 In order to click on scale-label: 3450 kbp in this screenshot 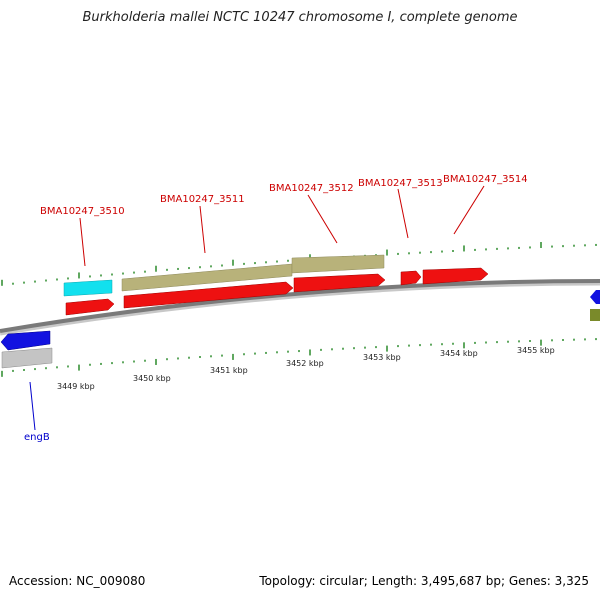, I will do `click(152, 378)`.